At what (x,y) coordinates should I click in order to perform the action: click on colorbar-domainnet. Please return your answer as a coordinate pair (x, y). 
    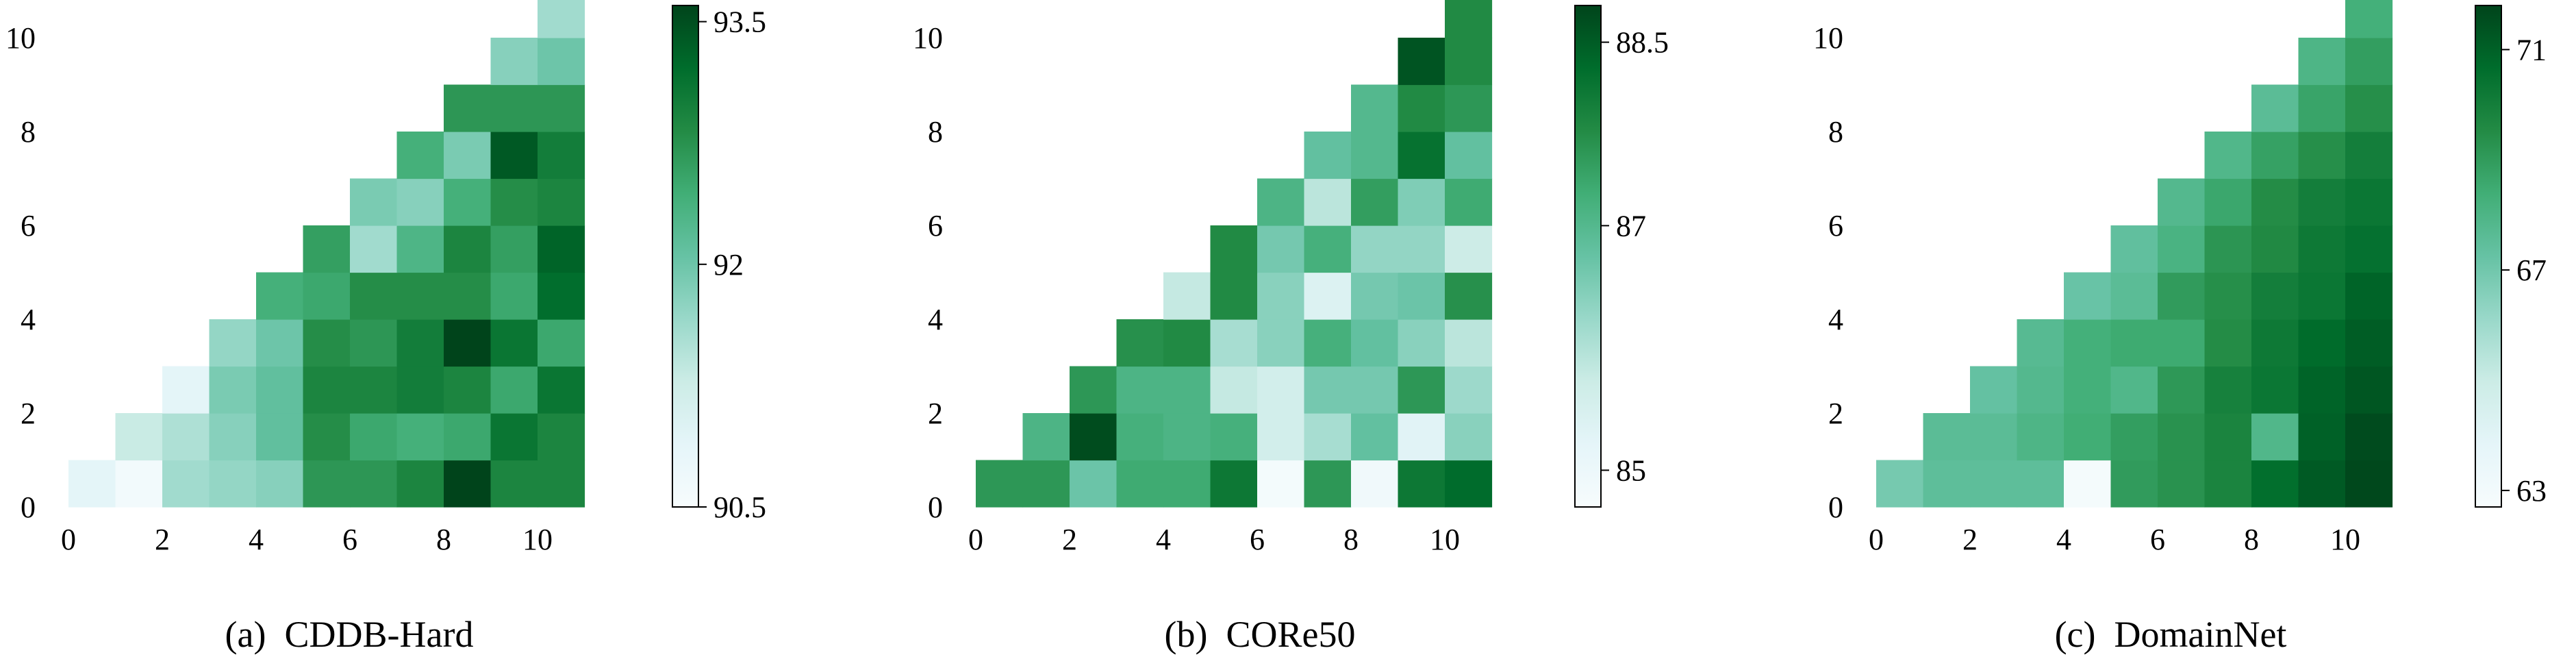
    Looking at the image, I should click on (2488, 256).